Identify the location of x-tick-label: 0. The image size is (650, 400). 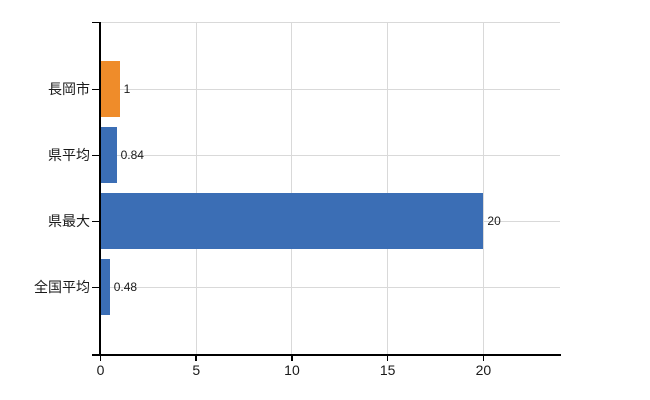
(100, 370).